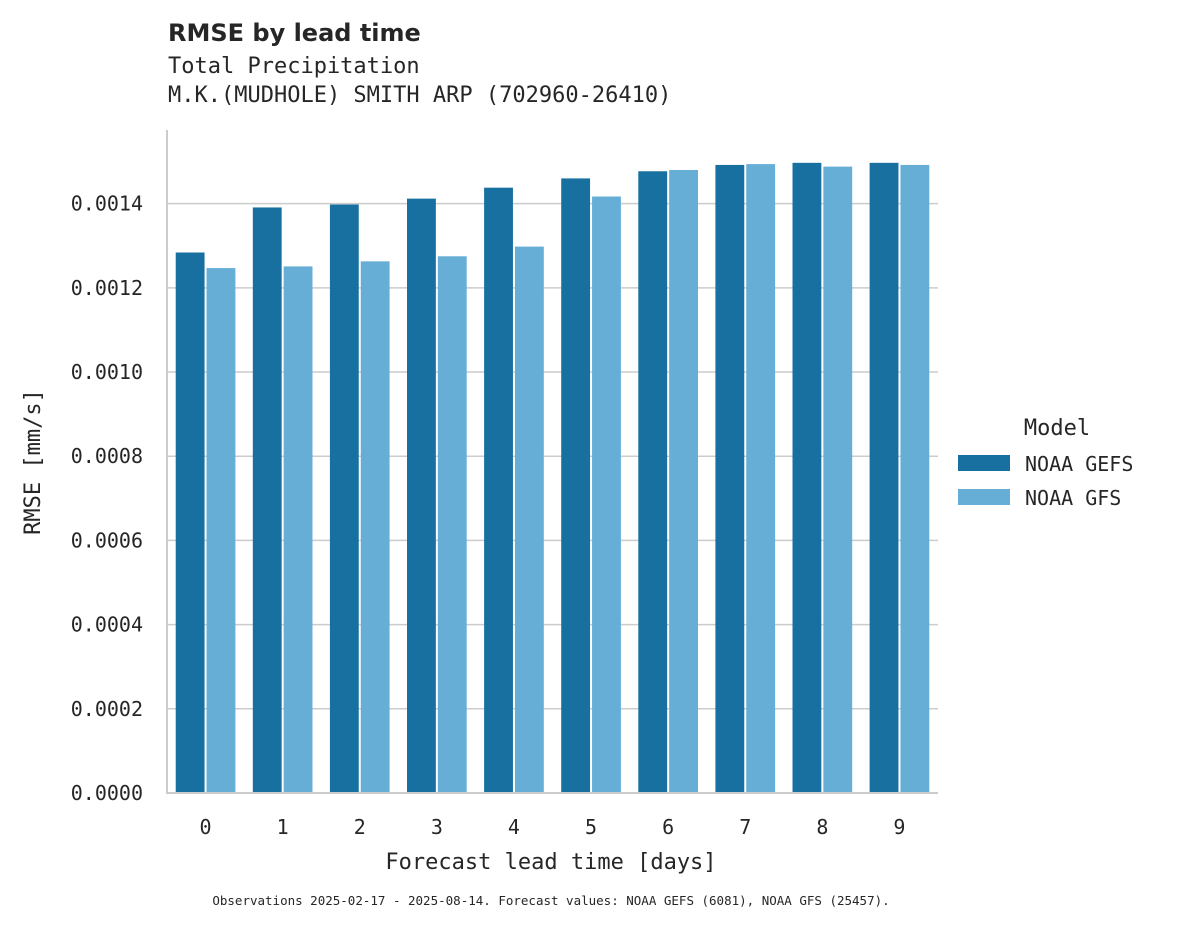 The height and width of the screenshot is (928, 1178). I want to click on chart-title: RMSE by lead time, so click(294, 33).